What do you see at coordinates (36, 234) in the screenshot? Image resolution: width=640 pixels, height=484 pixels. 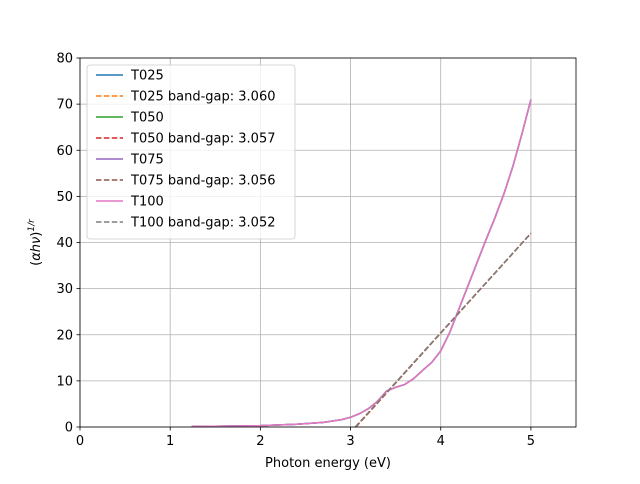 I see `y-axis-label-suffix: )` at bounding box center [36, 234].